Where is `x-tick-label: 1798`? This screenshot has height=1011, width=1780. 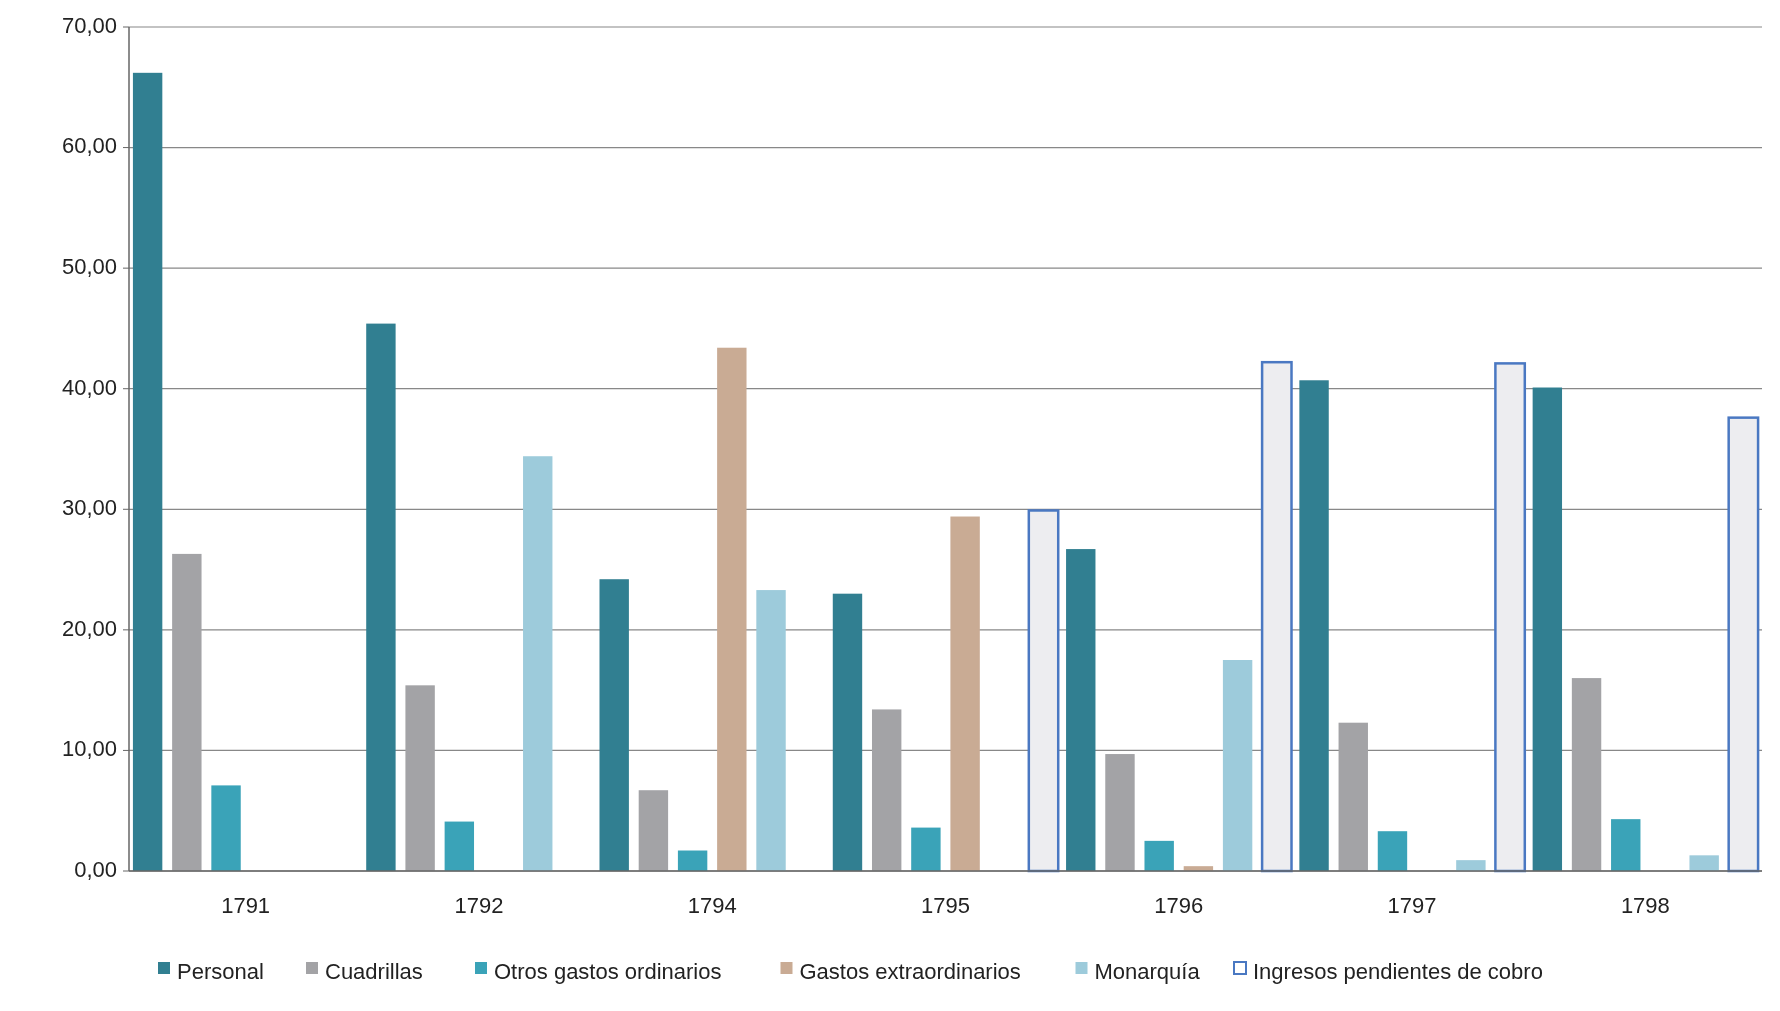
x-tick-label: 1798 is located at coordinates (1645, 905).